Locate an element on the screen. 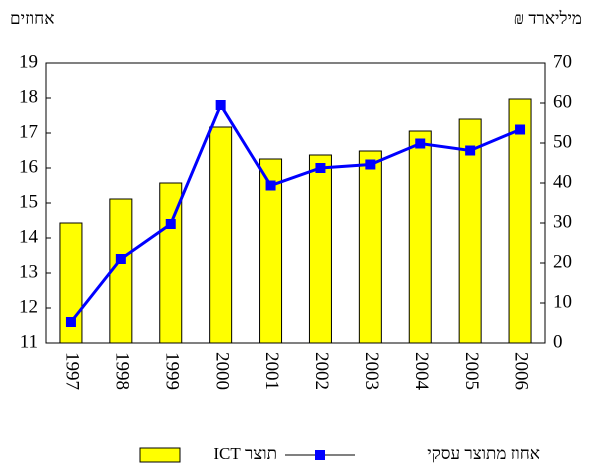 The height and width of the screenshot is (469, 592). x-tick-label: 1999 is located at coordinates (171, 371).